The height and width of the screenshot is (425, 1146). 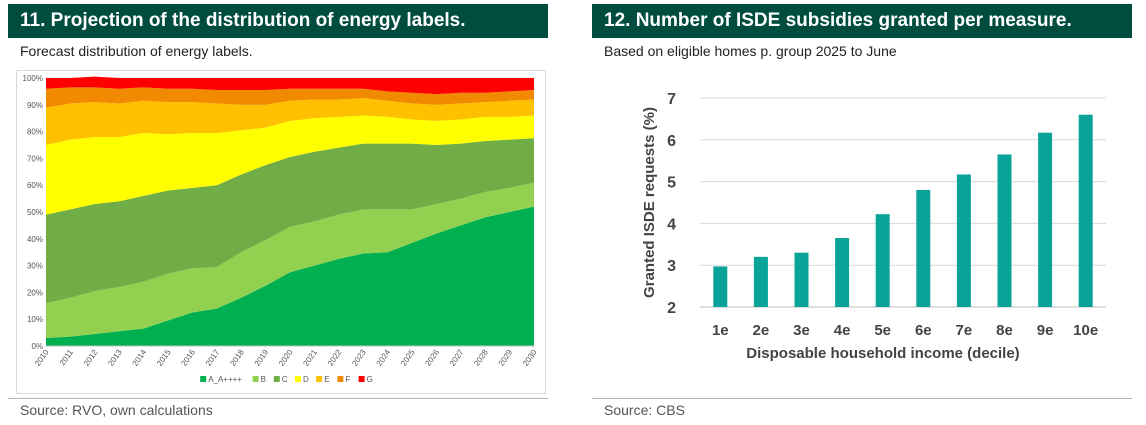 What do you see at coordinates (35, 132) in the screenshot?
I see `y-tick-label: 80%` at bounding box center [35, 132].